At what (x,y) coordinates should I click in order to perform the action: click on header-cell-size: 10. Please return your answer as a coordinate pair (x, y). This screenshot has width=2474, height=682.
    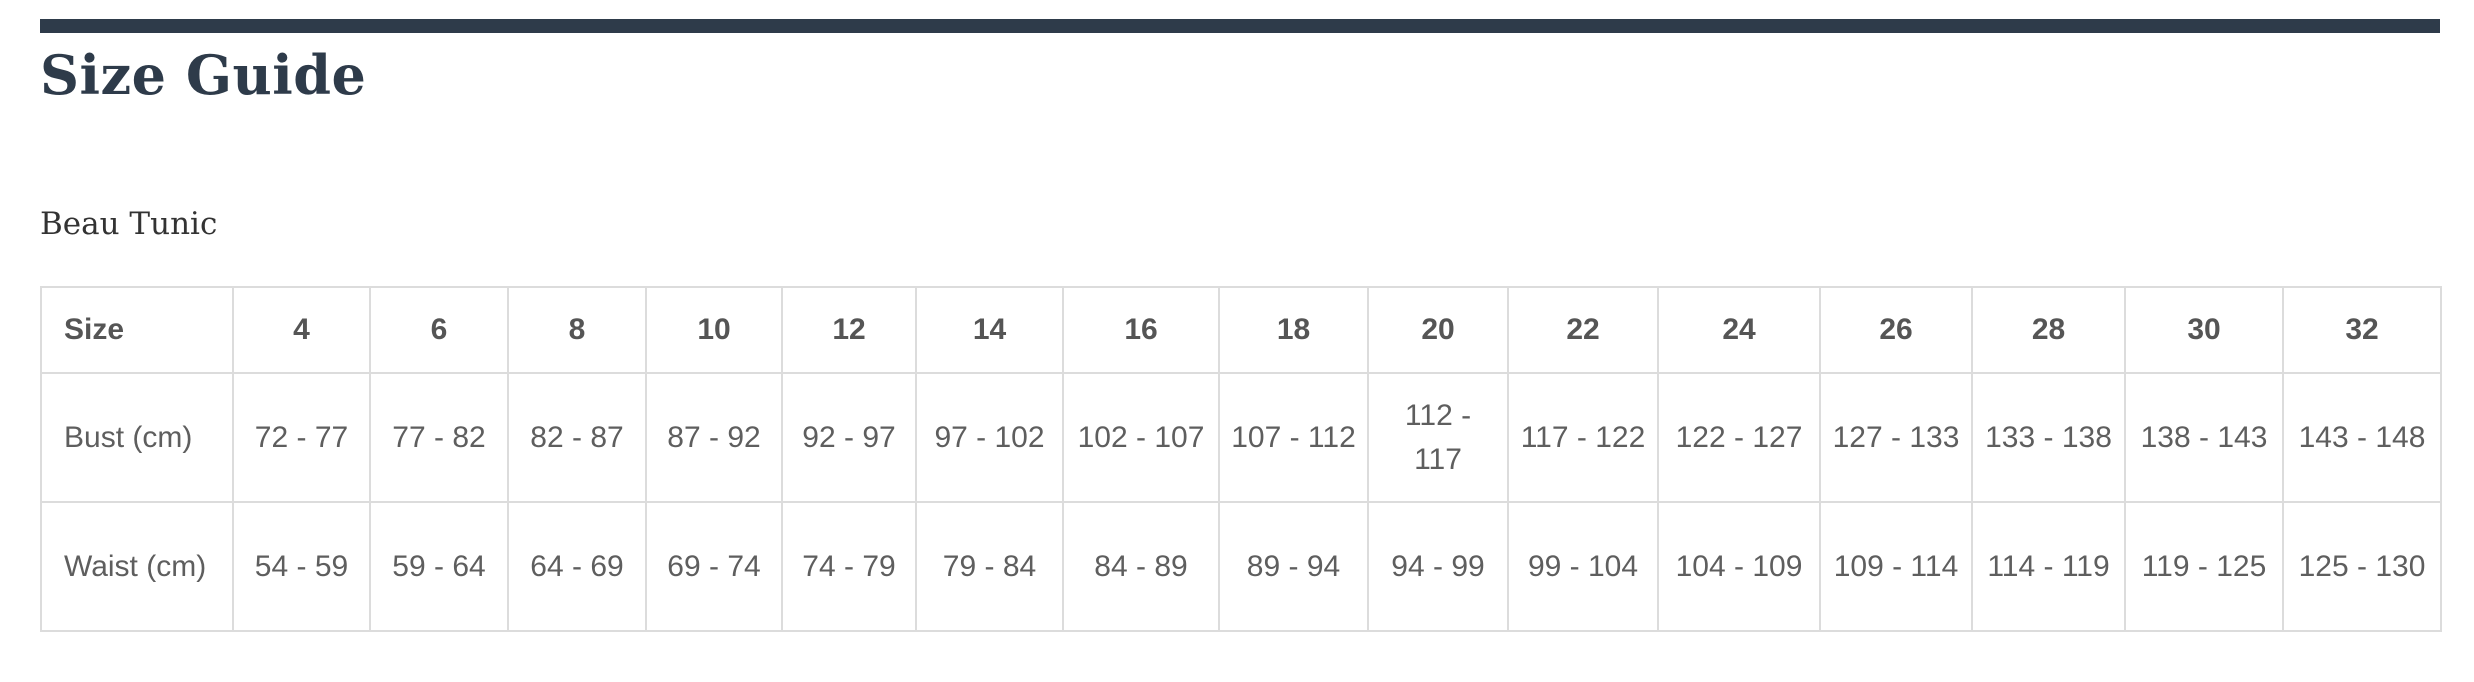
    Looking at the image, I should click on (714, 330).